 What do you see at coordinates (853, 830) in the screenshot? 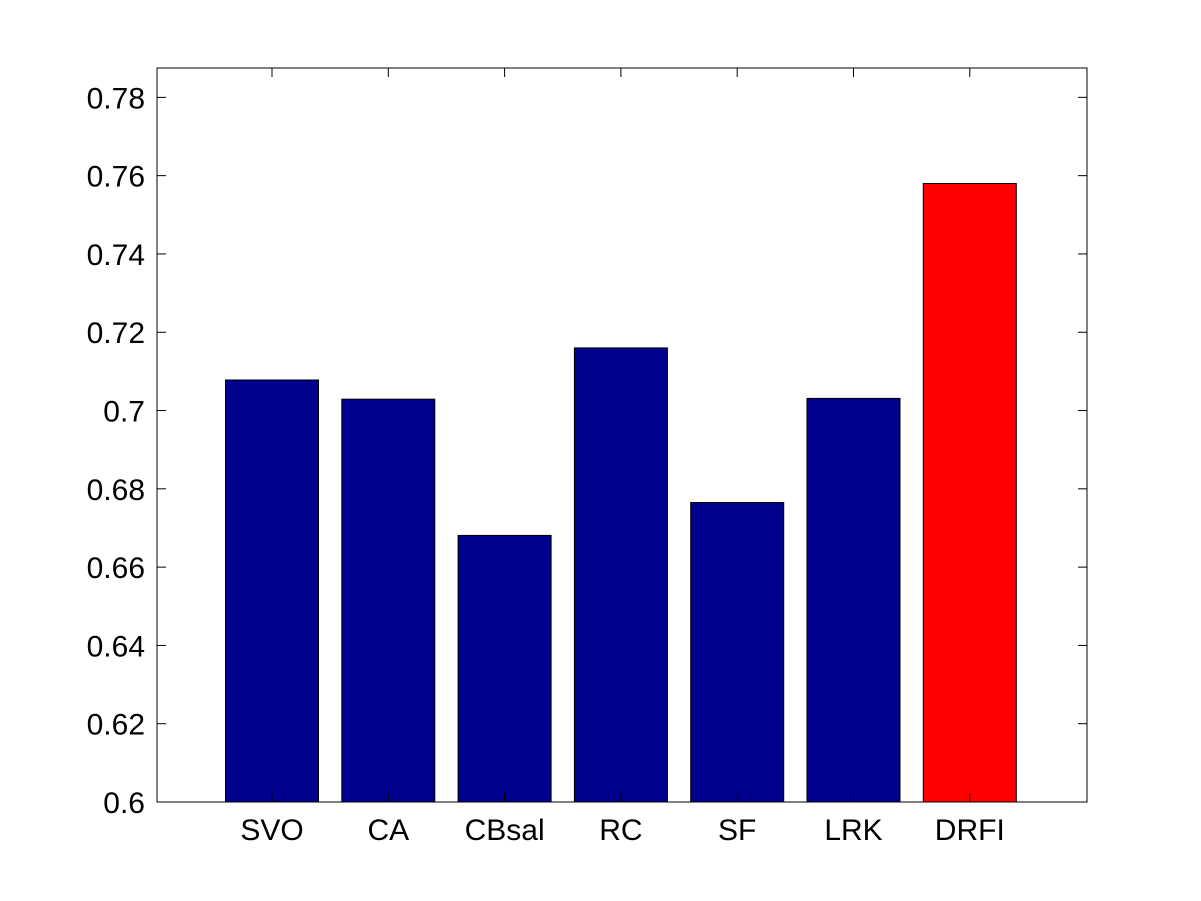
I see `x-tick-label-lrk: LRK` at bounding box center [853, 830].